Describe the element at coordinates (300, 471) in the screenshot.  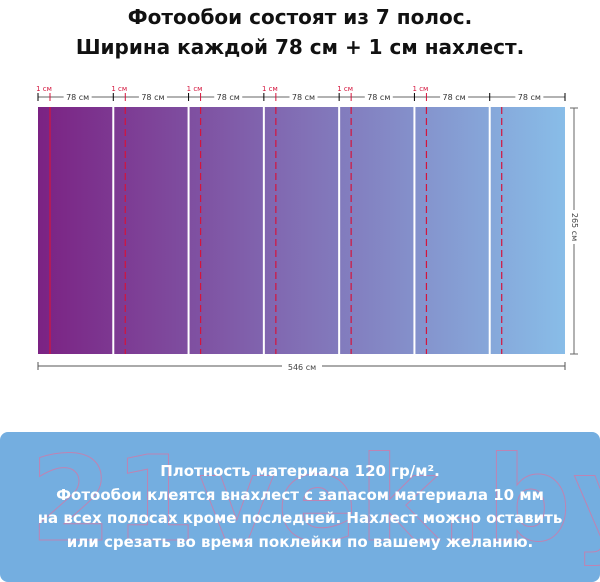
I see `info-line: Плотность материала 120 гр/м².` at that location.